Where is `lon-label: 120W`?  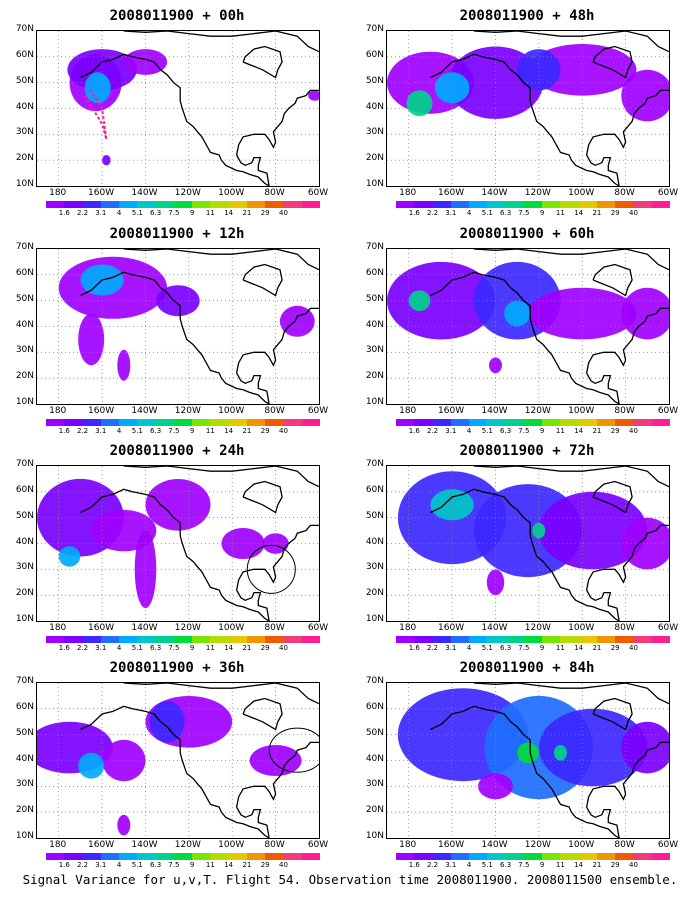 lon-label: 120W is located at coordinates (187, 845).